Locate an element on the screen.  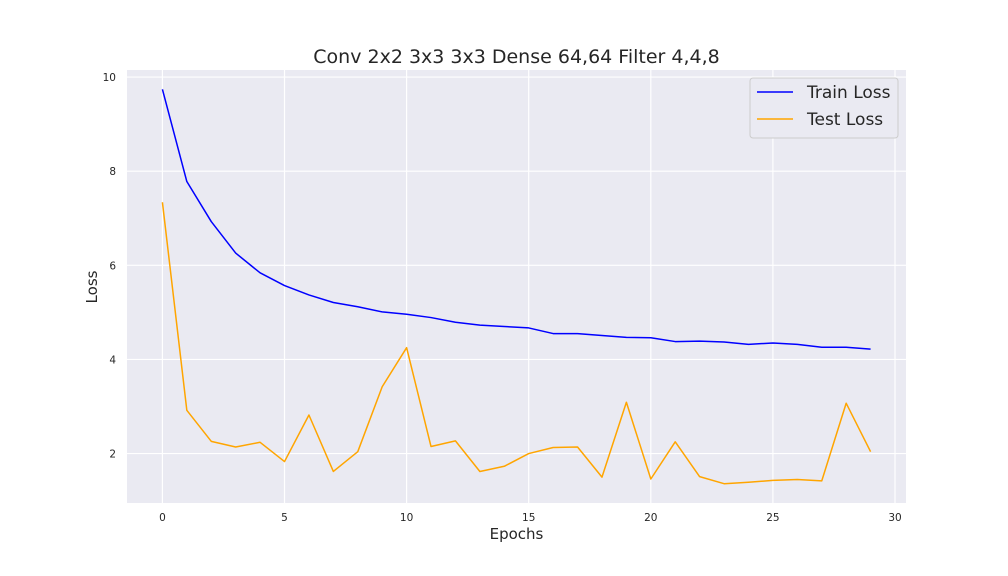
x-tick-label: 15 is located at coordinates (528, 518).